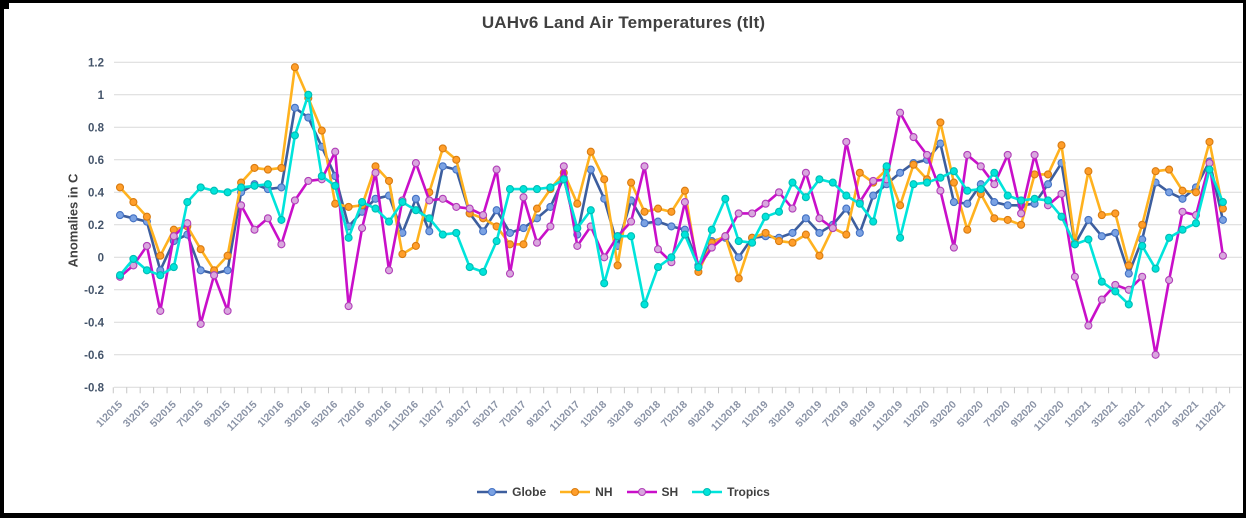 The height and width of the screenshot is (518, 1246). I want to click on svg-text: -0.2, so click(94, 291).